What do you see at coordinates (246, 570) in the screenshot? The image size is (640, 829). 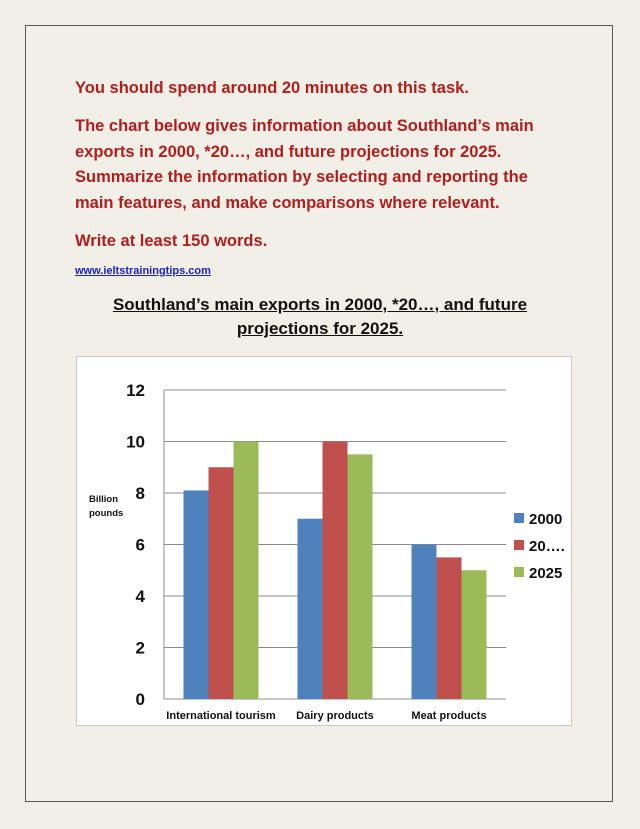 I see `bar-2025-international-tourism` at bounding box center [246, 570].